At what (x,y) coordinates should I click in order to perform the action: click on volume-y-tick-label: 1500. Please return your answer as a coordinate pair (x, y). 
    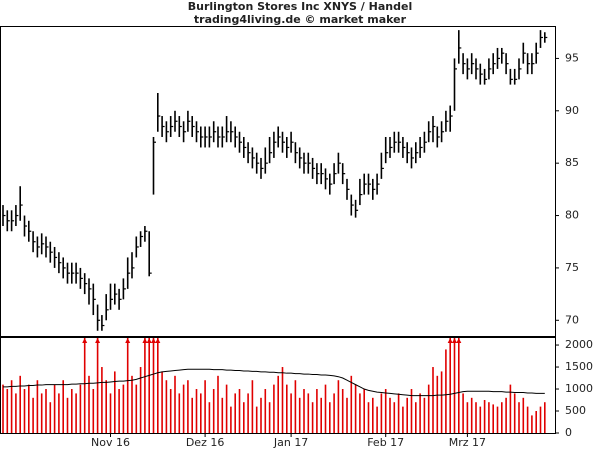
    Looking at the image, I should click on (579, 366).